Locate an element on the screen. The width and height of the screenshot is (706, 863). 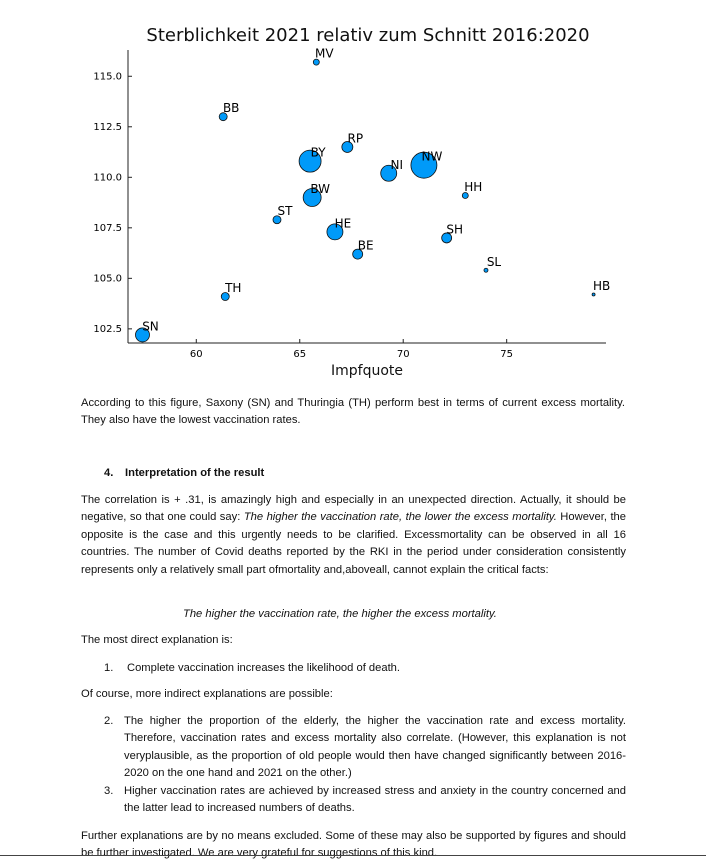
x-tick-label: 70 is located at coordinates (403, 354).